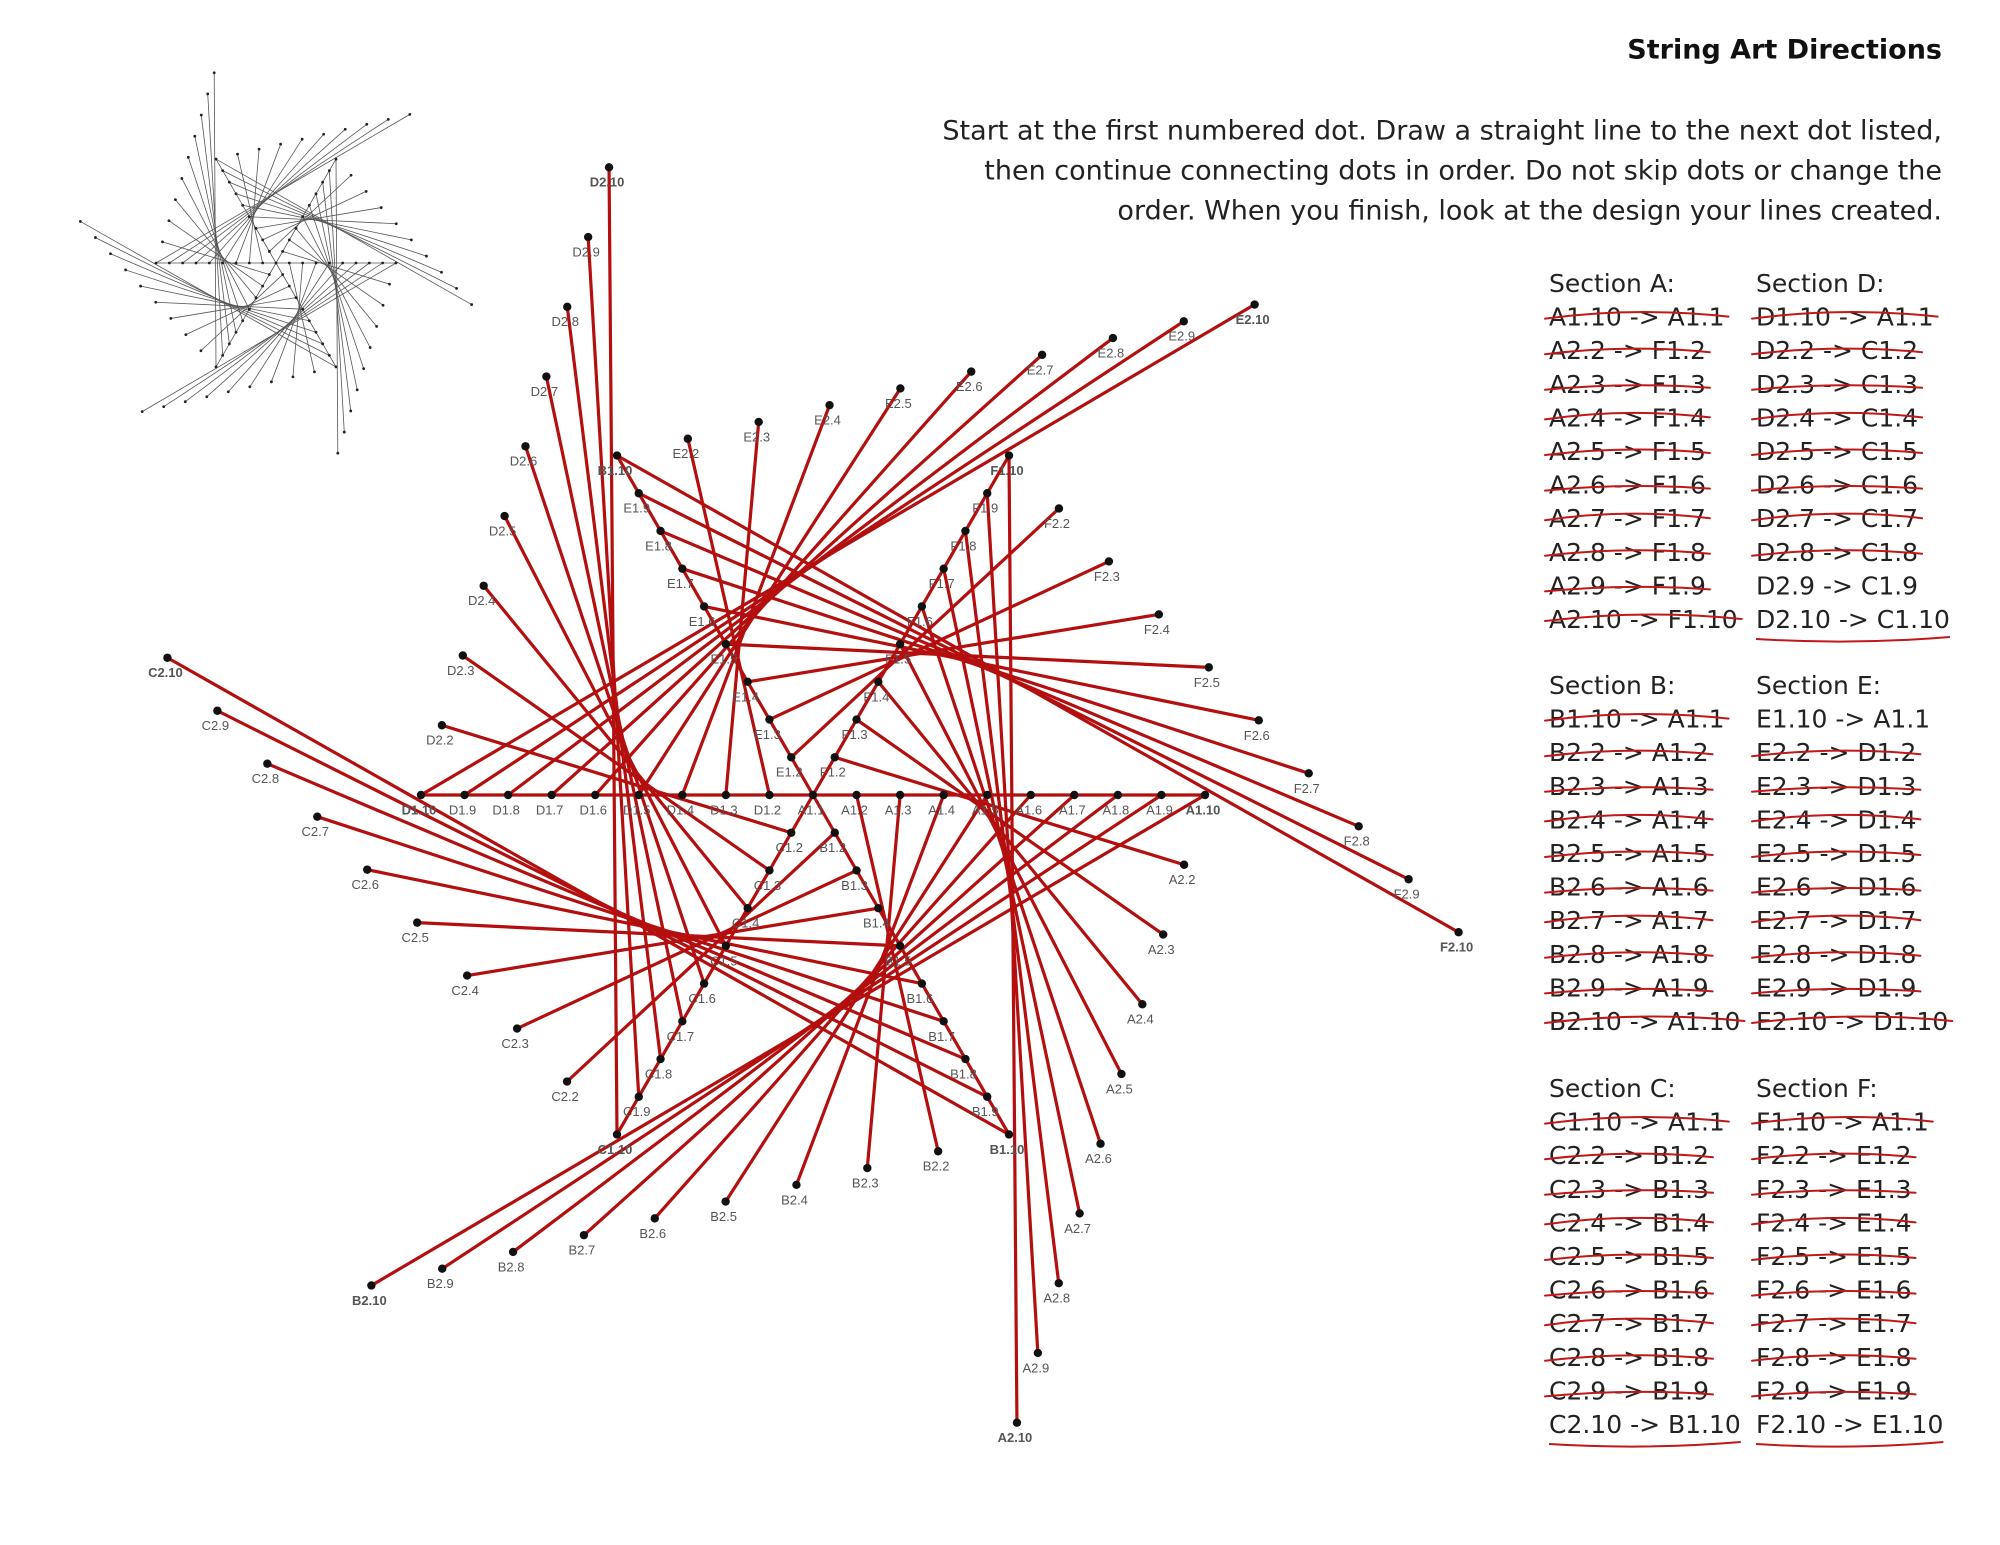  I want to click on dot-label: C1.5, so click(723, 960).